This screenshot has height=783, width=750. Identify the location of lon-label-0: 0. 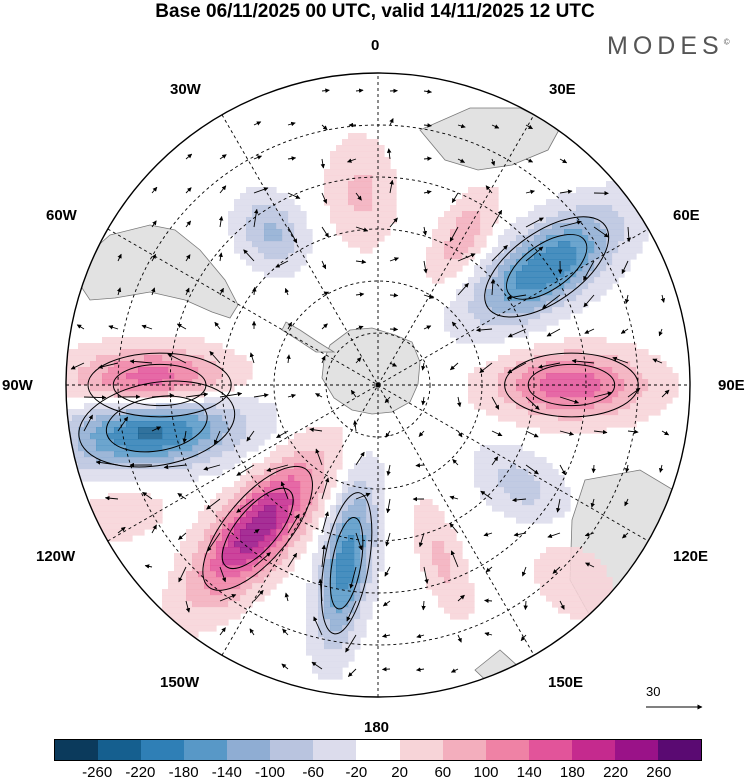
(375, 45).